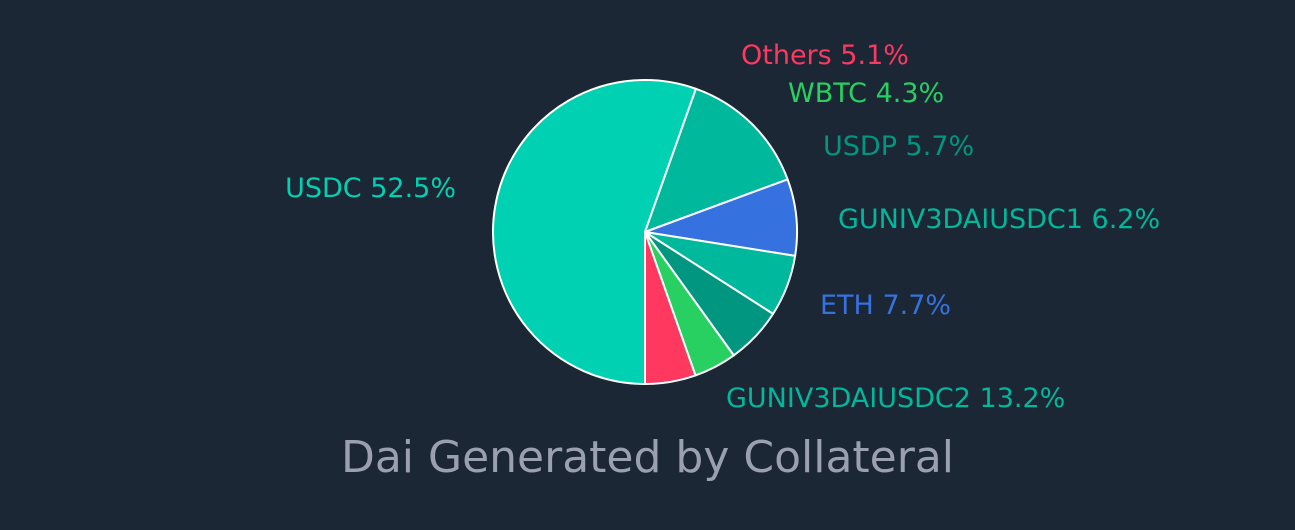  Describe the element at coordinates (866, 93) in the screenshot. I see `slice-label-wbtc: WBTC 4.3%` at that location.